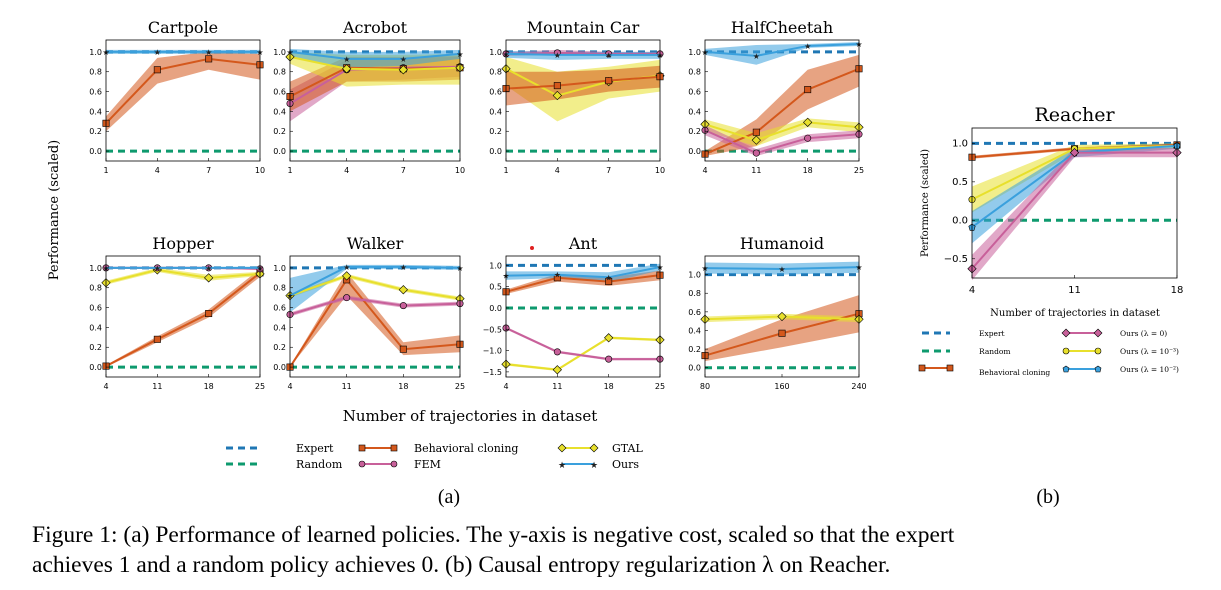  I want to click on panel-title-mountain-car: Mountain Car, so click(583, 27).